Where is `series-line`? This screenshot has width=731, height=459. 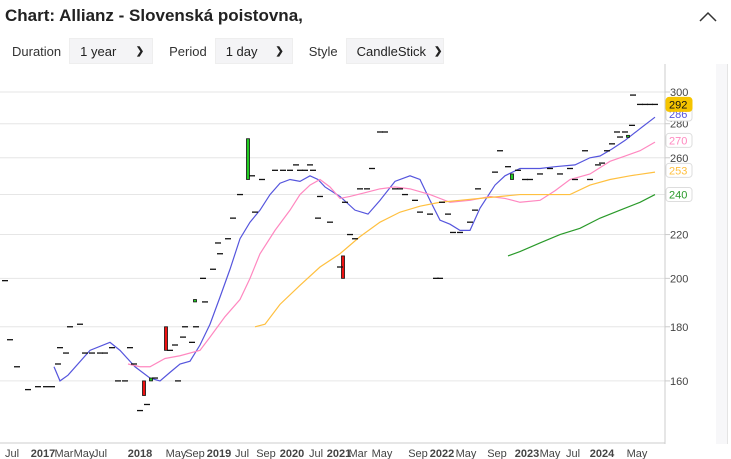
series-line is located at coordinates (581, 225).